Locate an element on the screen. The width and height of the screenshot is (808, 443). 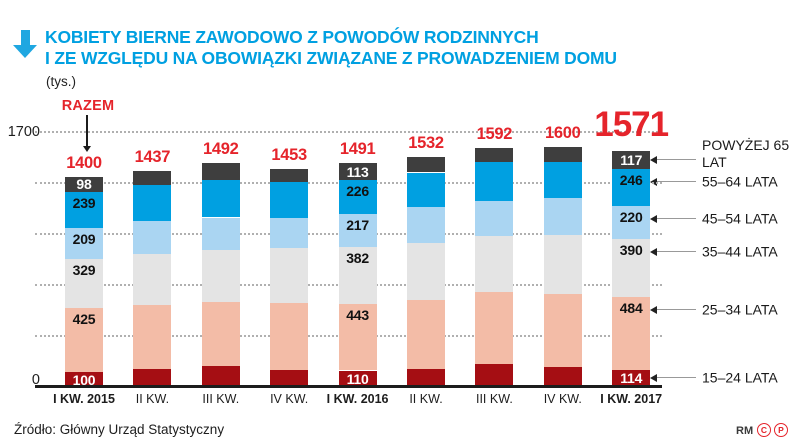
bar-segment: 117 is located at coordinates (631, 160).